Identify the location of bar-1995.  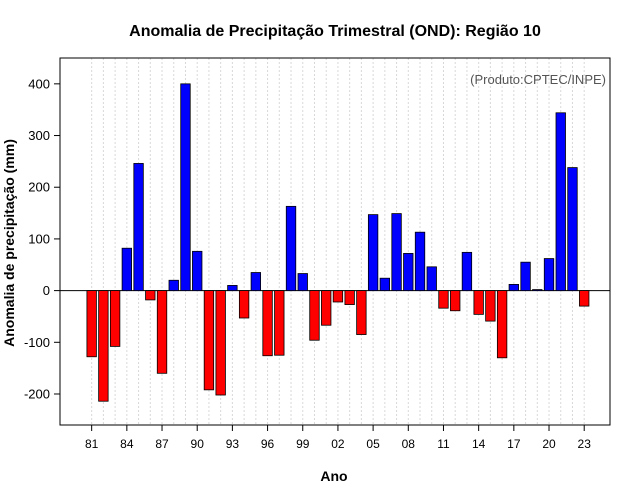
(255, 282).